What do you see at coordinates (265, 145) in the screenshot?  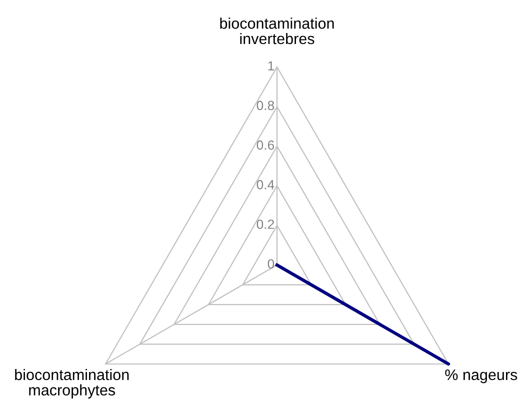 I see `y-tick-label: 0.6` at bounding box center [265, 145].